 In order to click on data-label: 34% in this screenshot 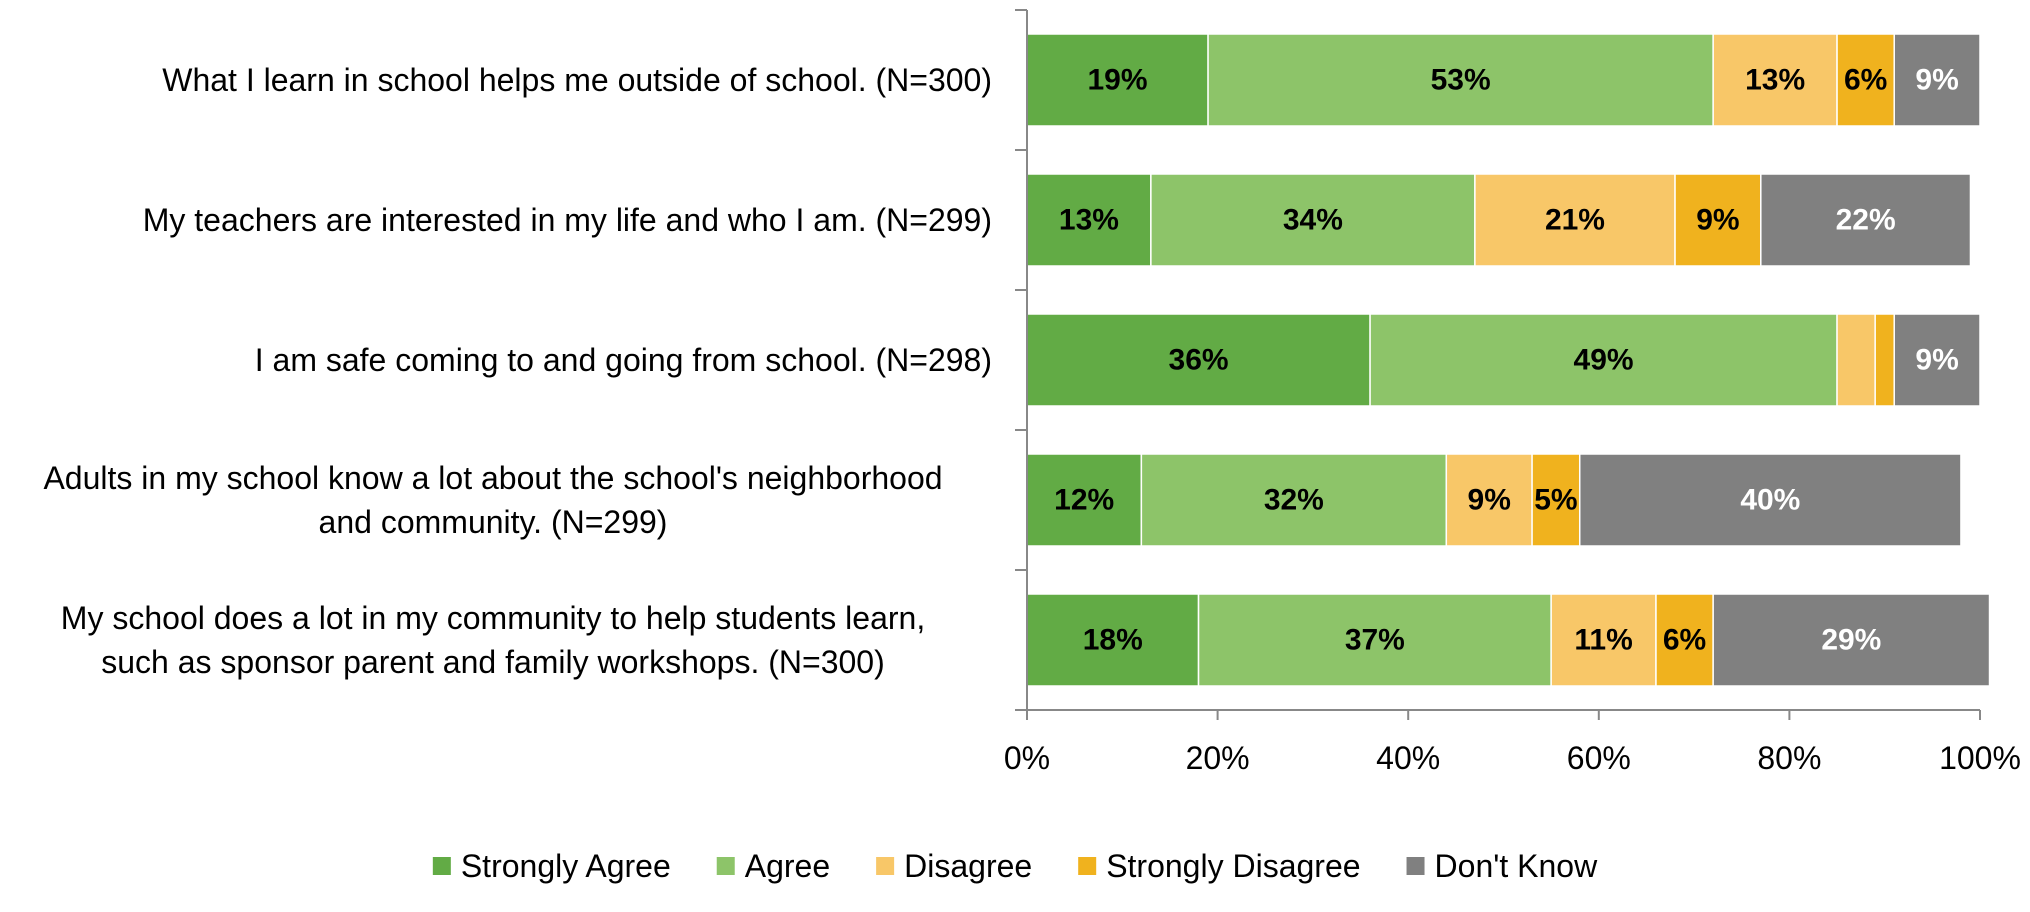, I will do `click(1313, 220)`.